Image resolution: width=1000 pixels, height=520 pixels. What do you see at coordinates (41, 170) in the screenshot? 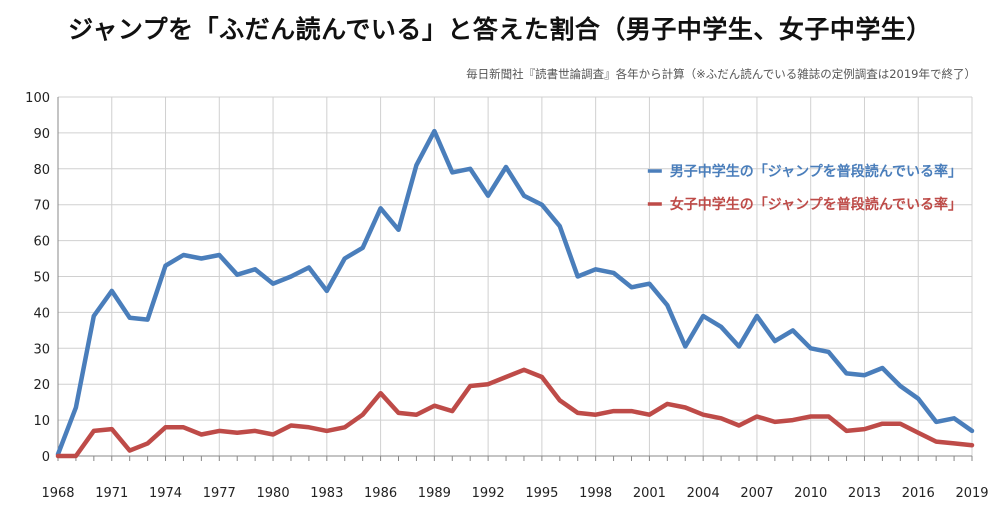
I see `y-tick-label: 80` at bounding box center [41, 170].